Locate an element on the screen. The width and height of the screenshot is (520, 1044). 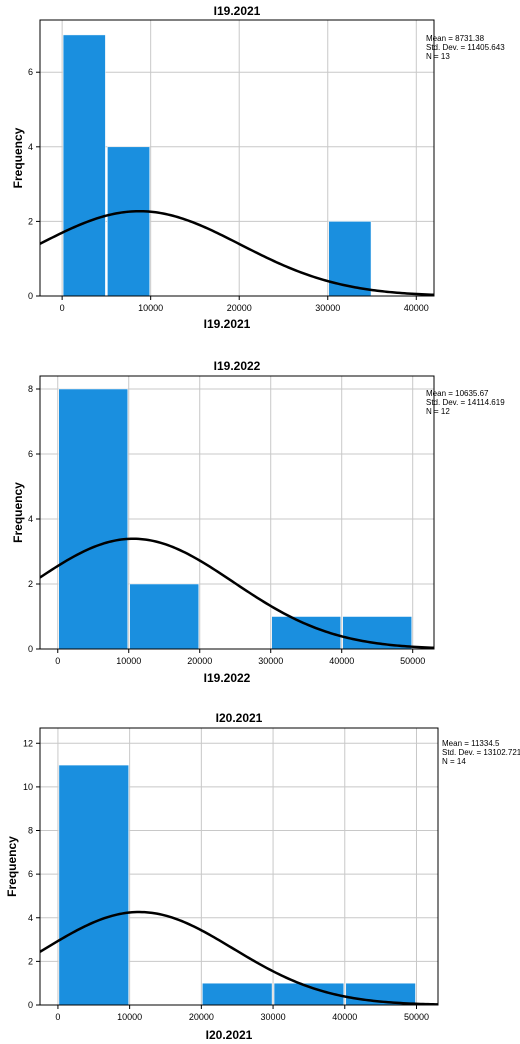
stats-line: Std. Dev. = 14114.619 is located at coordinates (465, 402).